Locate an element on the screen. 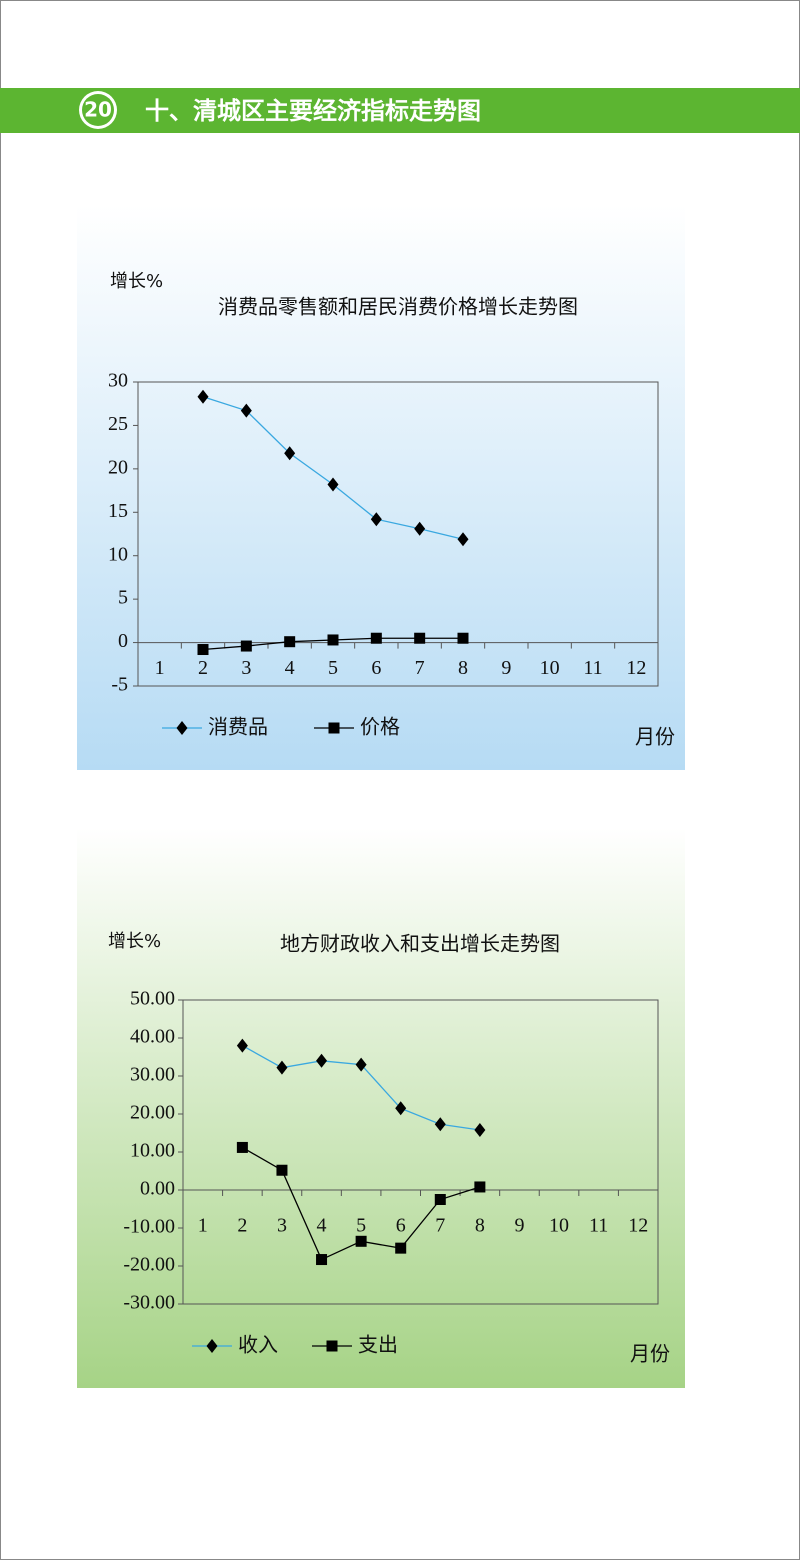  y-tick-label: 20.00 is located at coordinates (152, 1113).